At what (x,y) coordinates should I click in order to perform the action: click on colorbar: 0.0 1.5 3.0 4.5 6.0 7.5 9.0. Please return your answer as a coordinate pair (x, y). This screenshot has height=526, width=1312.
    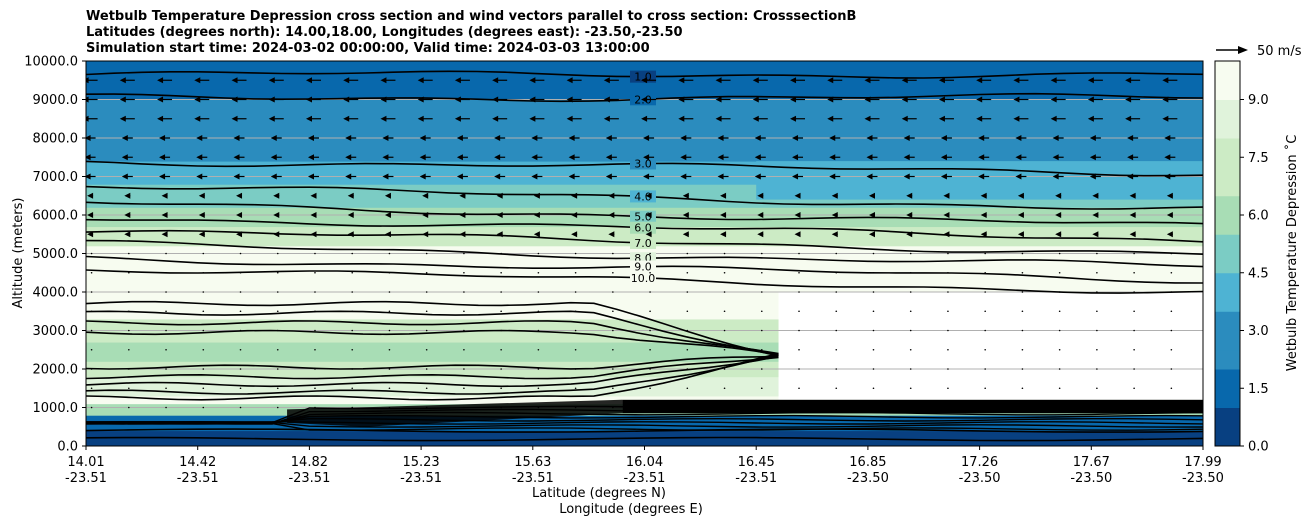
    Looking at the image, I should click on (1241, 257).